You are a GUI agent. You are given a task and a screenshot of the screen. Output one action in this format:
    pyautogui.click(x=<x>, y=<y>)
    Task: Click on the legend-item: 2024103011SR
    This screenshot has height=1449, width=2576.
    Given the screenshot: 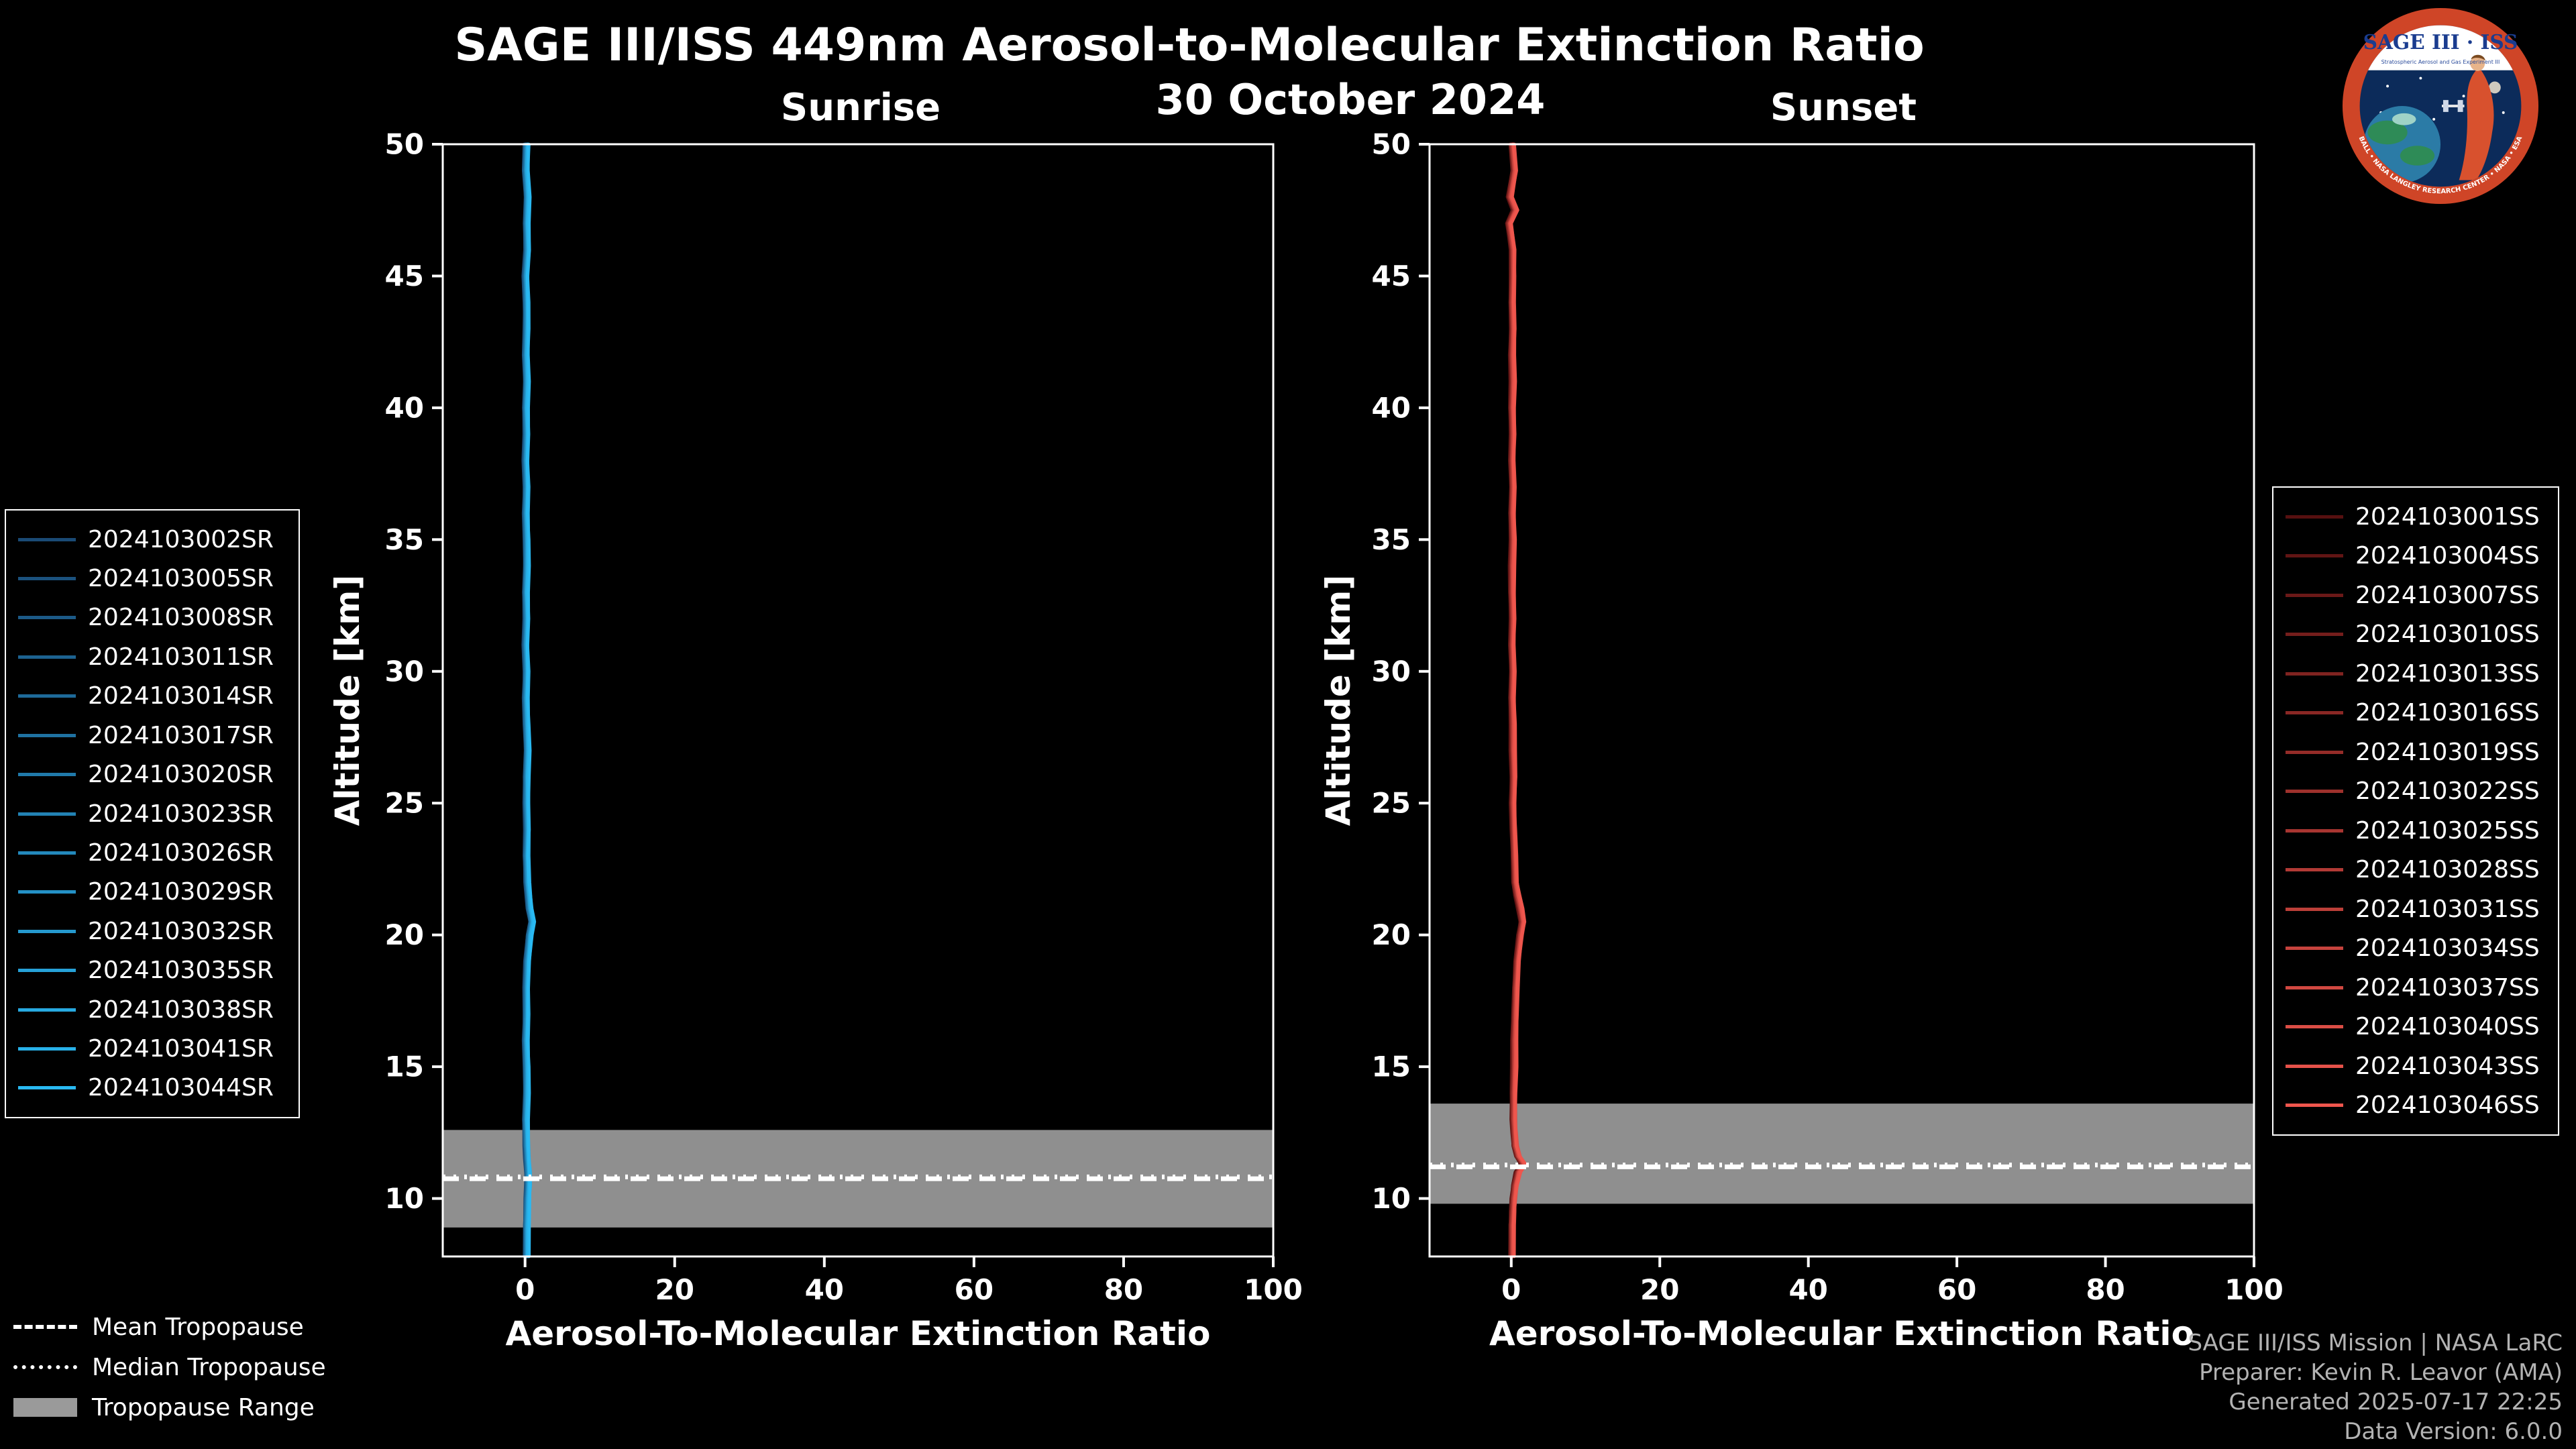 What is the action you would take?
    pyautogui.click(x=152, y=656)
    